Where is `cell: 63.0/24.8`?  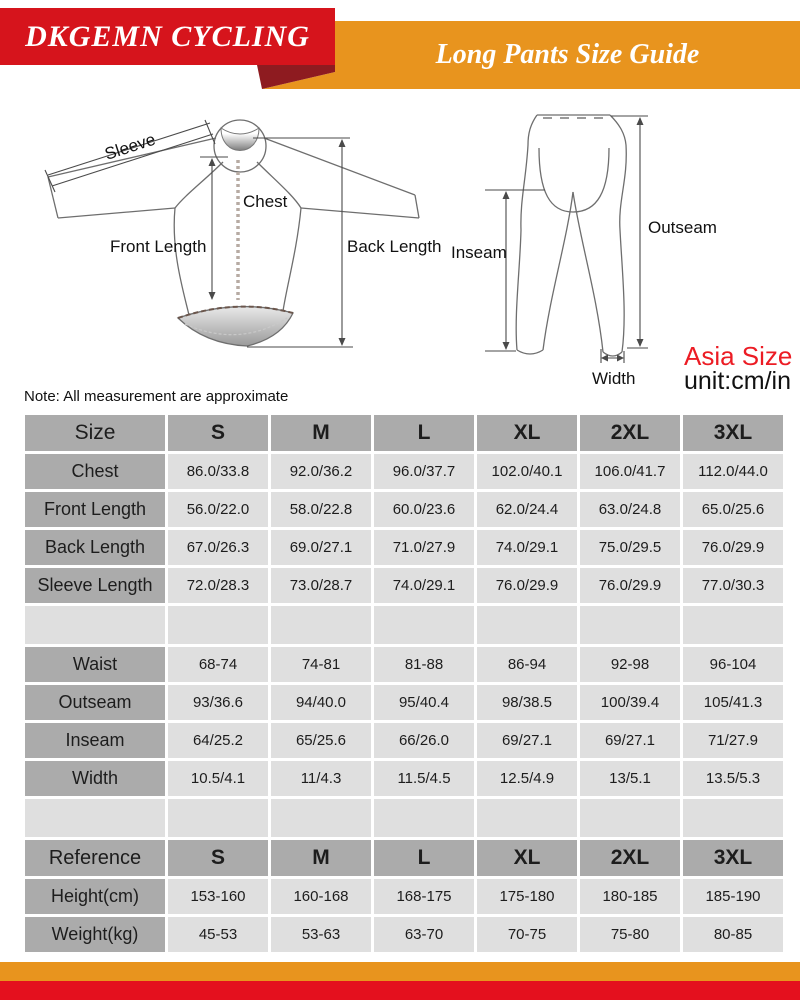
cell: 63.0/24.8 is located at coordinates (630, 509).